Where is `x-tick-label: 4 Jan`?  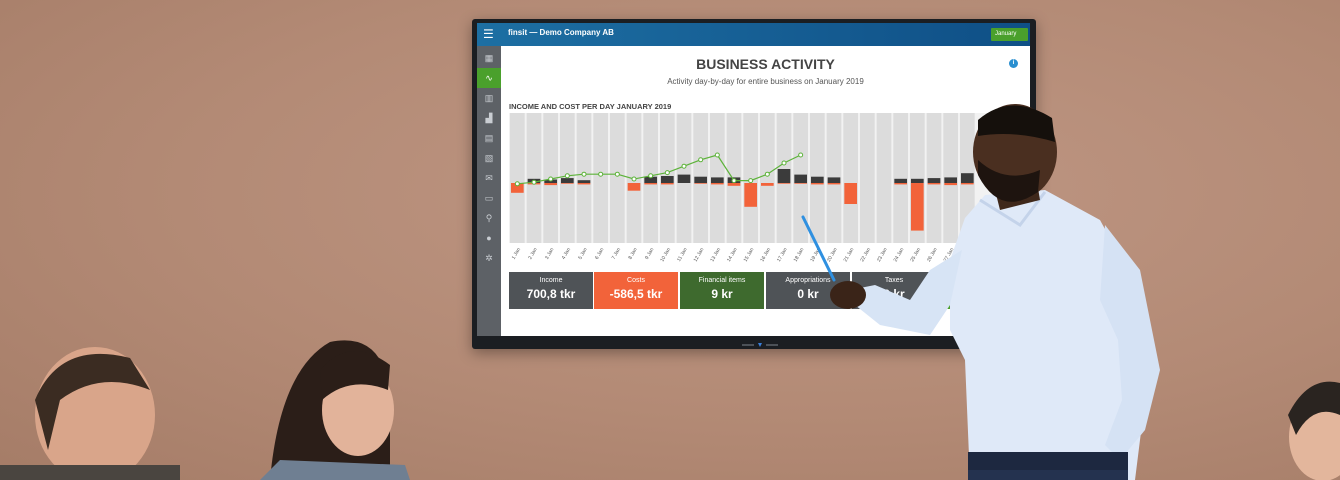
x-tick-label: 4 Jan is located at coordinates (566, 254).